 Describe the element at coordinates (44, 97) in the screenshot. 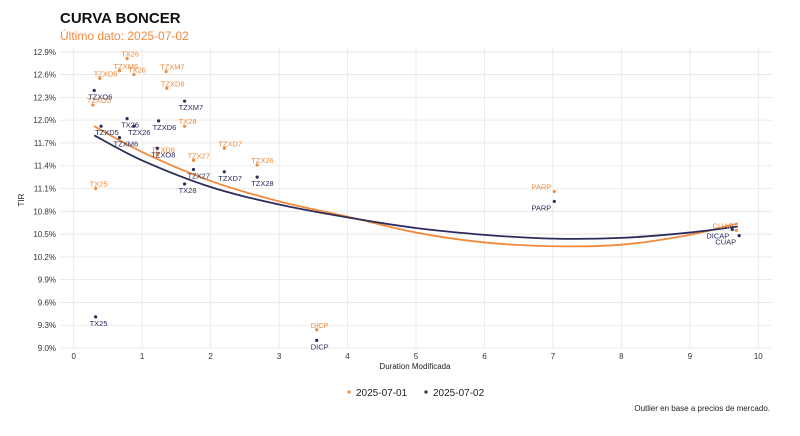

I see `y-tick-label: 12.3%` at that location.